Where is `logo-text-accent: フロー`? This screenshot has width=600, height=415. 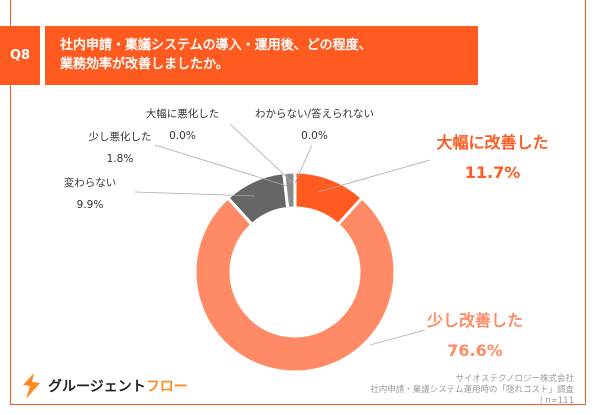 logo-text-accent: フロー is located at coordinates (166, 387).